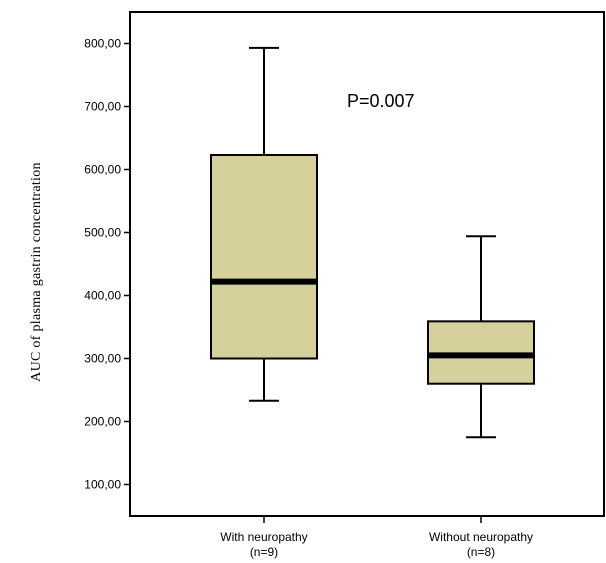 This screenshot has width=606, height=563. What do you see at coordinates (102, 485) in the screenshot?
I see `y-tick-label: 100,00` at bounding box center [102, 485].